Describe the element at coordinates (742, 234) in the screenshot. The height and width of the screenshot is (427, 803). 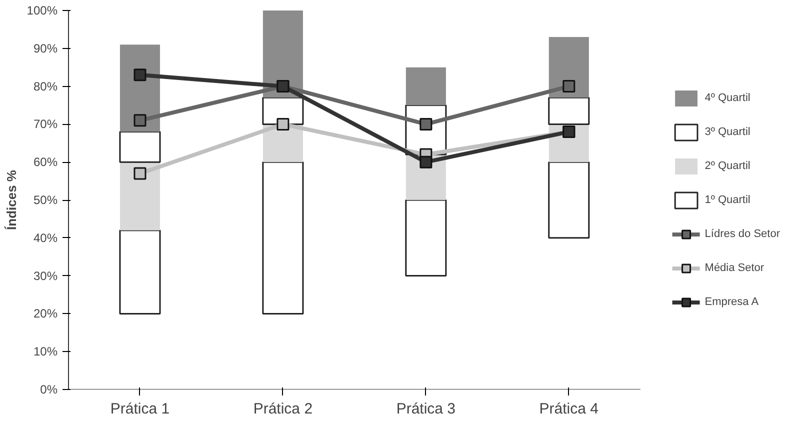
I see `legend-label: Lídres do Setor` at that location.